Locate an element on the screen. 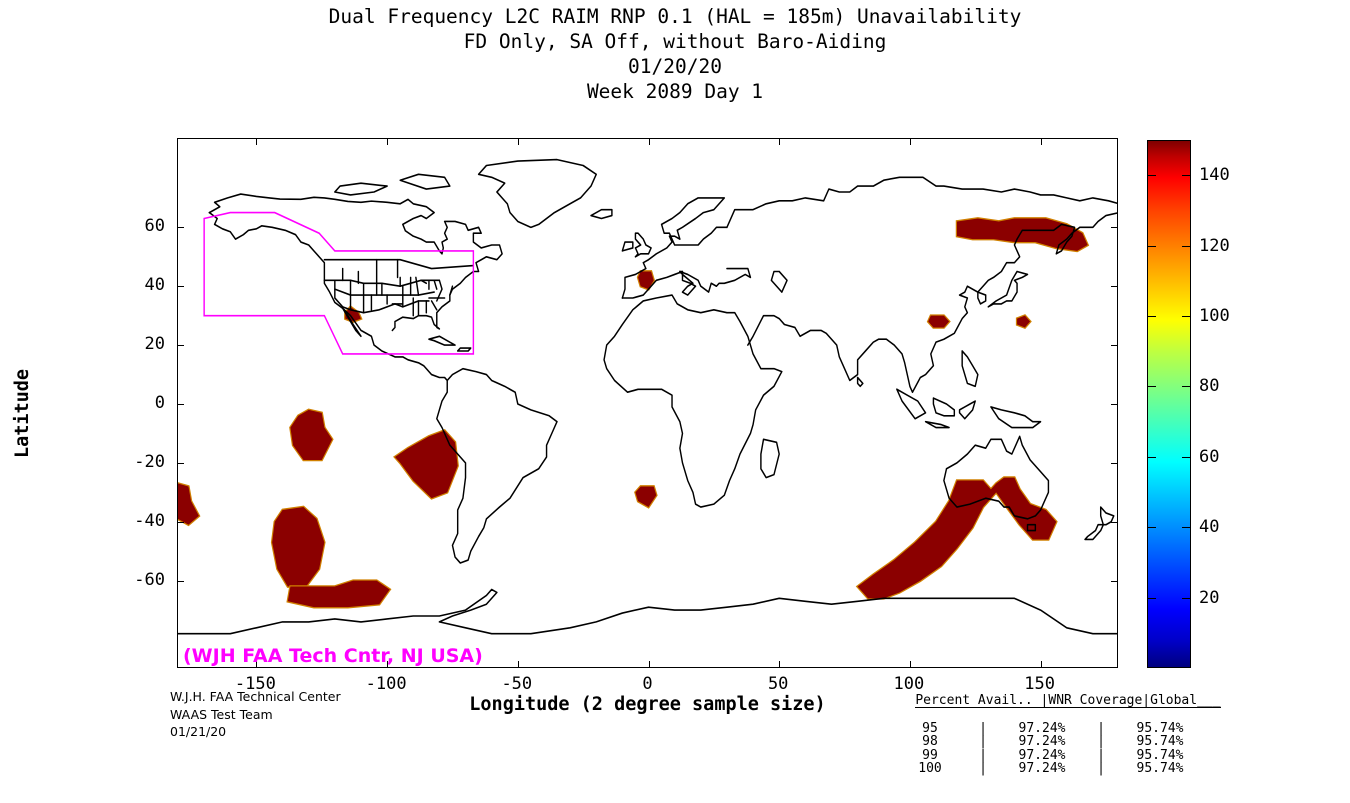 The image size is (1350, 803). x-tick-top--50 is located at coordinates (518, 142).